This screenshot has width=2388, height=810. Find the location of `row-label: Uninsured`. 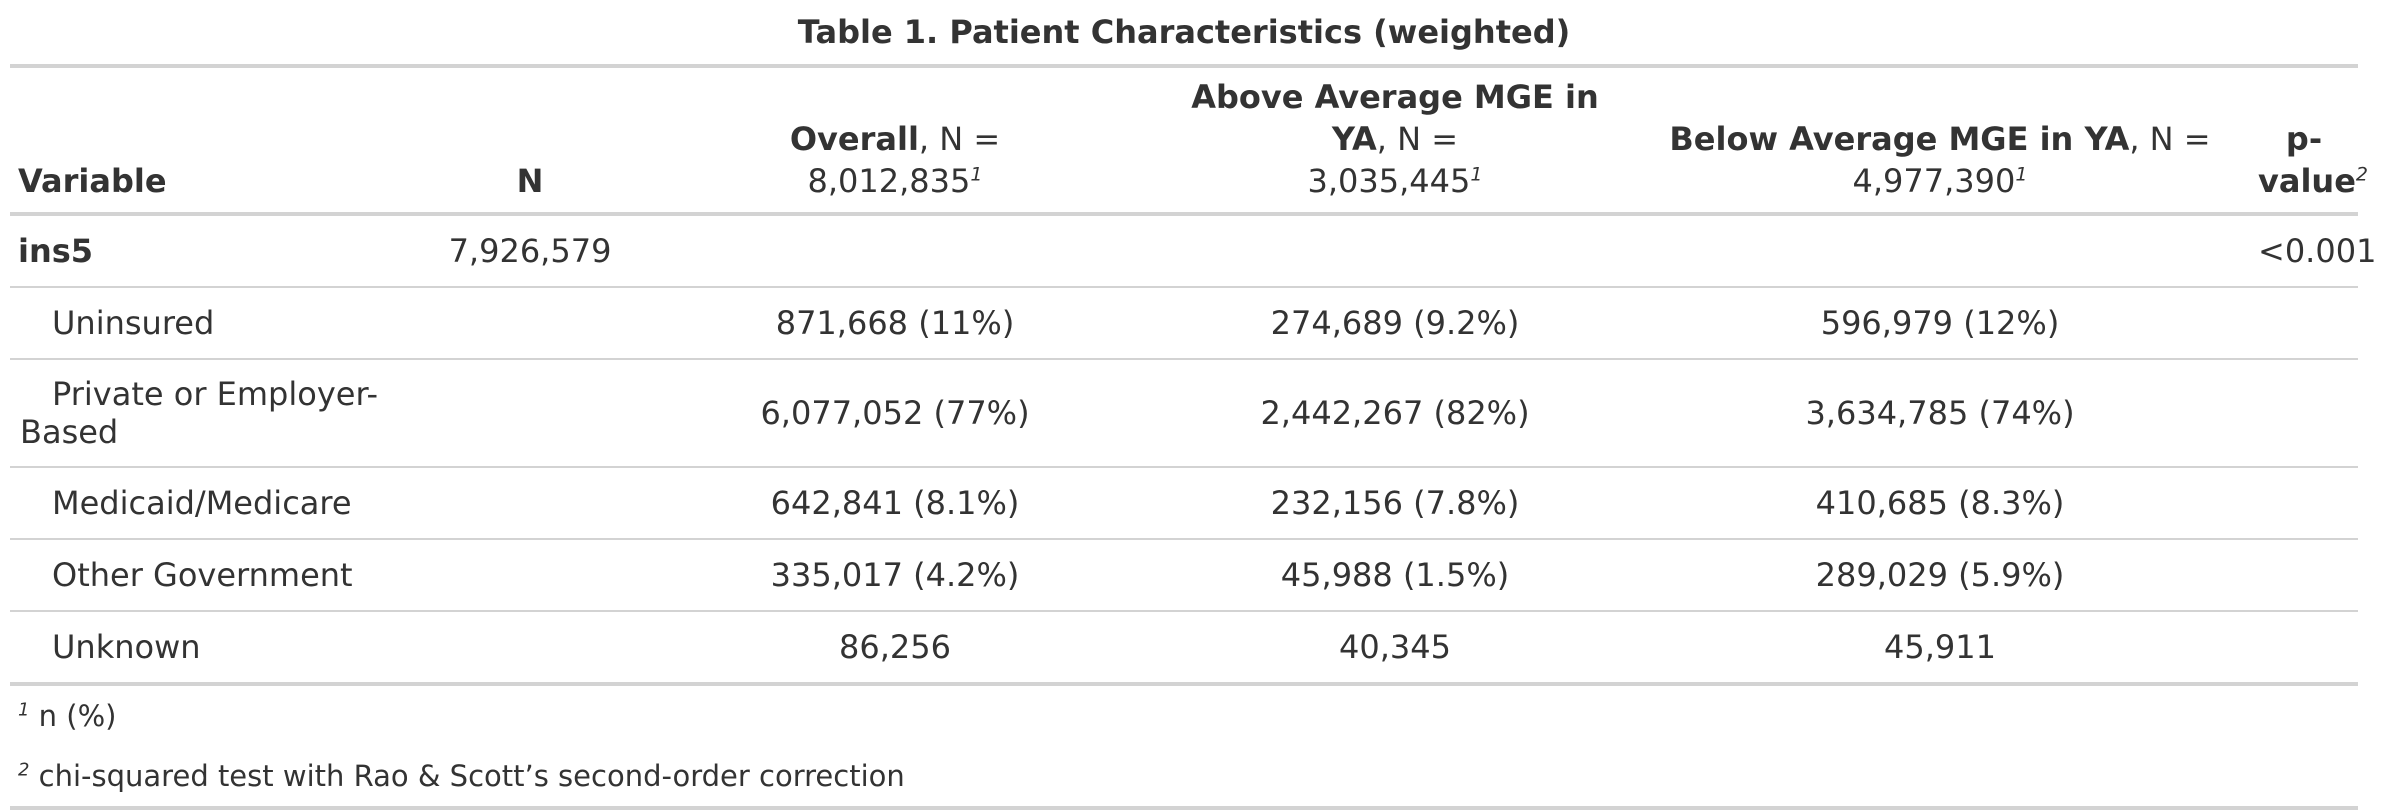

row-label: Uninsured is located at coordinates (220, 323).